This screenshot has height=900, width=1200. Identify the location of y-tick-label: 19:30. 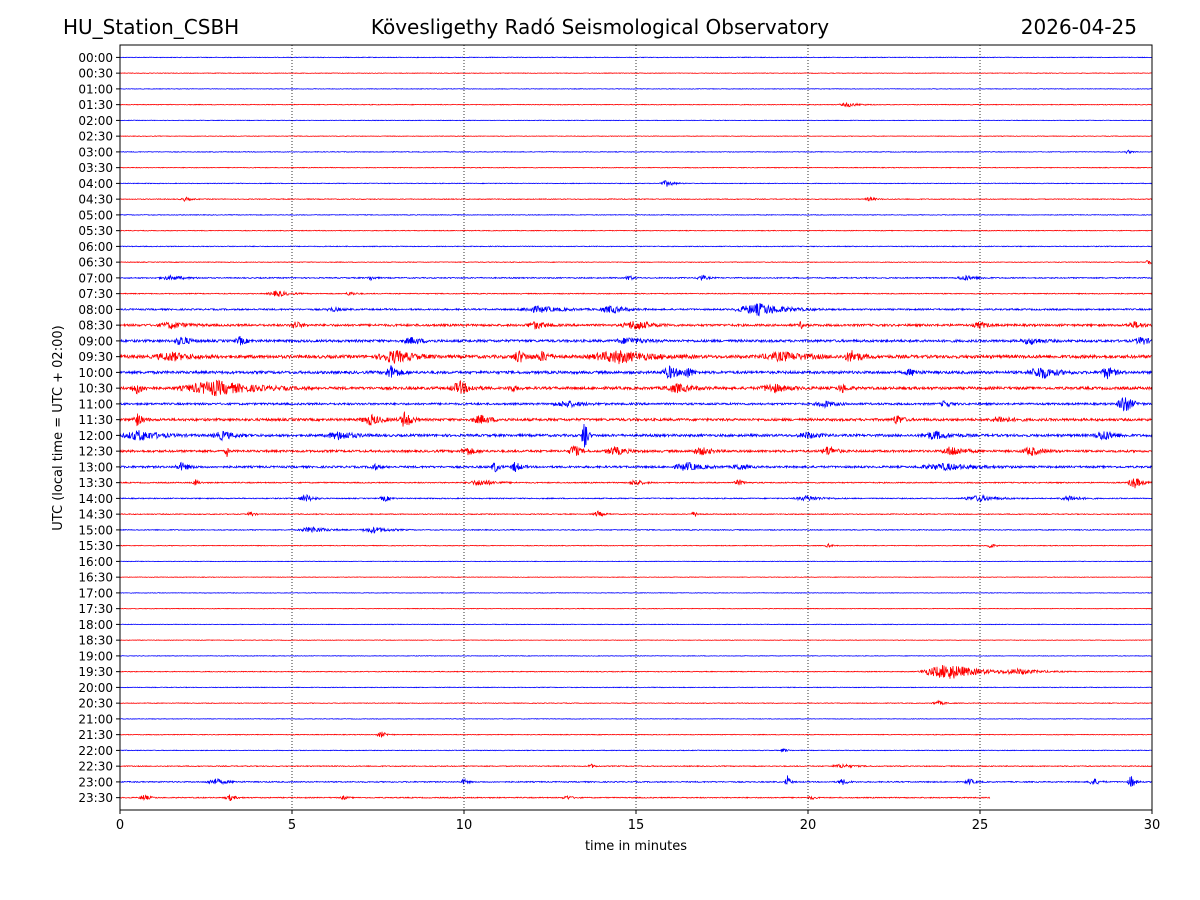
(95, 672).